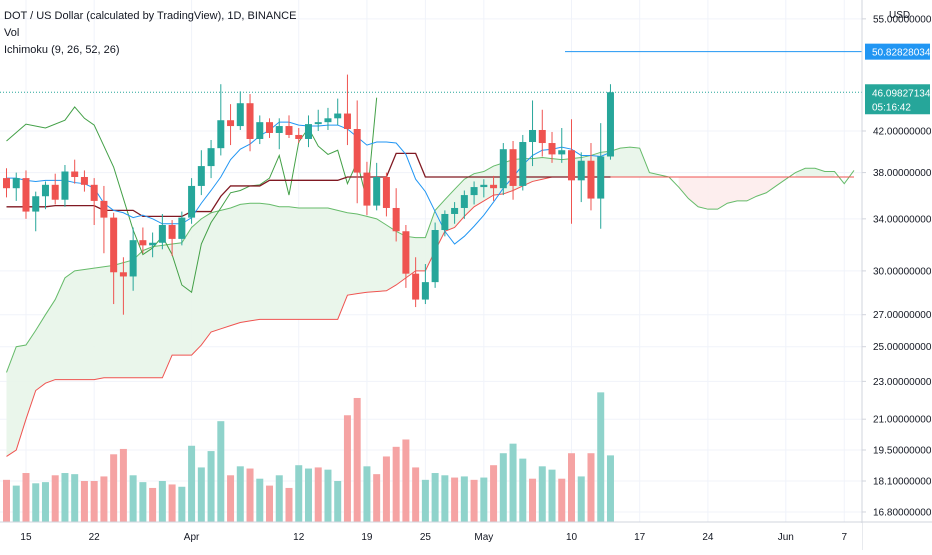 The image size is (932, 555). Describe the element at coordinates (901, 93) in the screenshot. I see `last-price-label: 46.09827134` at that location.